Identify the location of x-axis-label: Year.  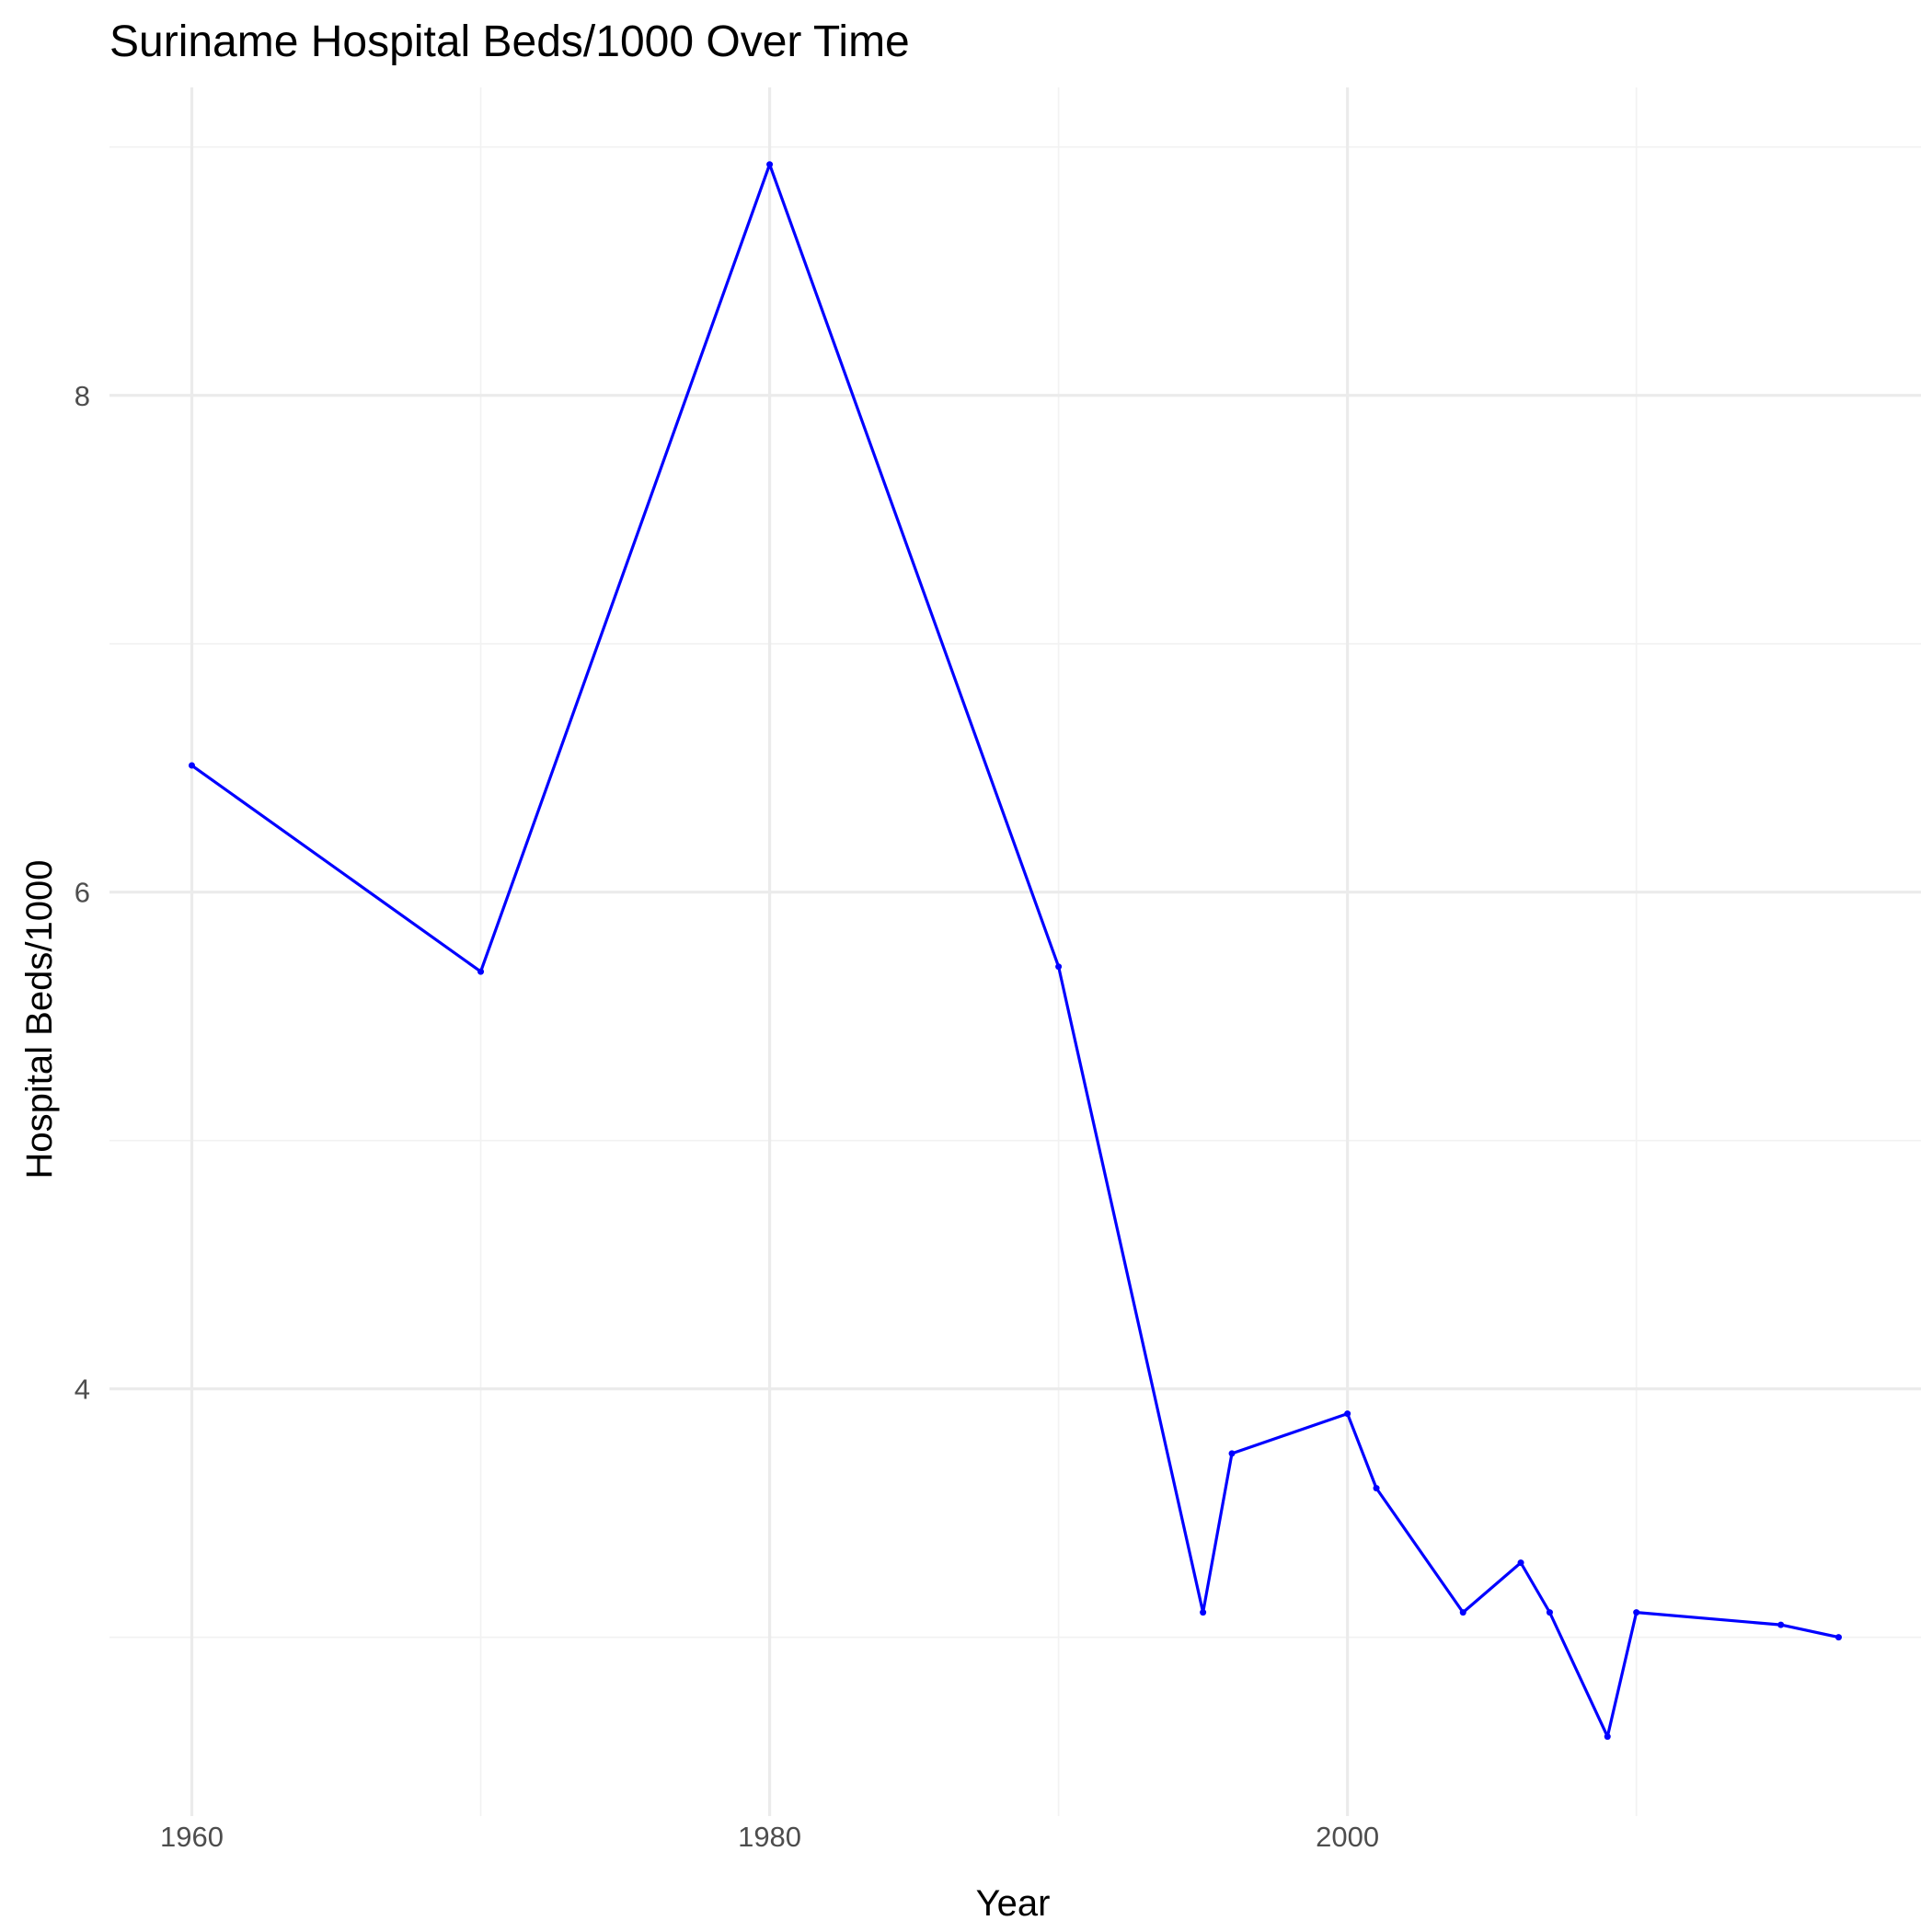
(1014, 1903).